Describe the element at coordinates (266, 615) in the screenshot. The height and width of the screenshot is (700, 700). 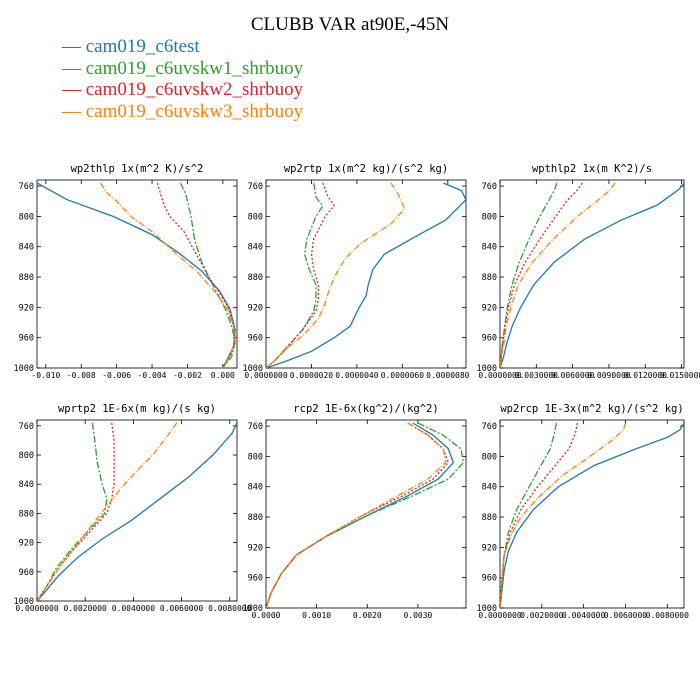
I see `x-tick-label: 0.0000` at that location.